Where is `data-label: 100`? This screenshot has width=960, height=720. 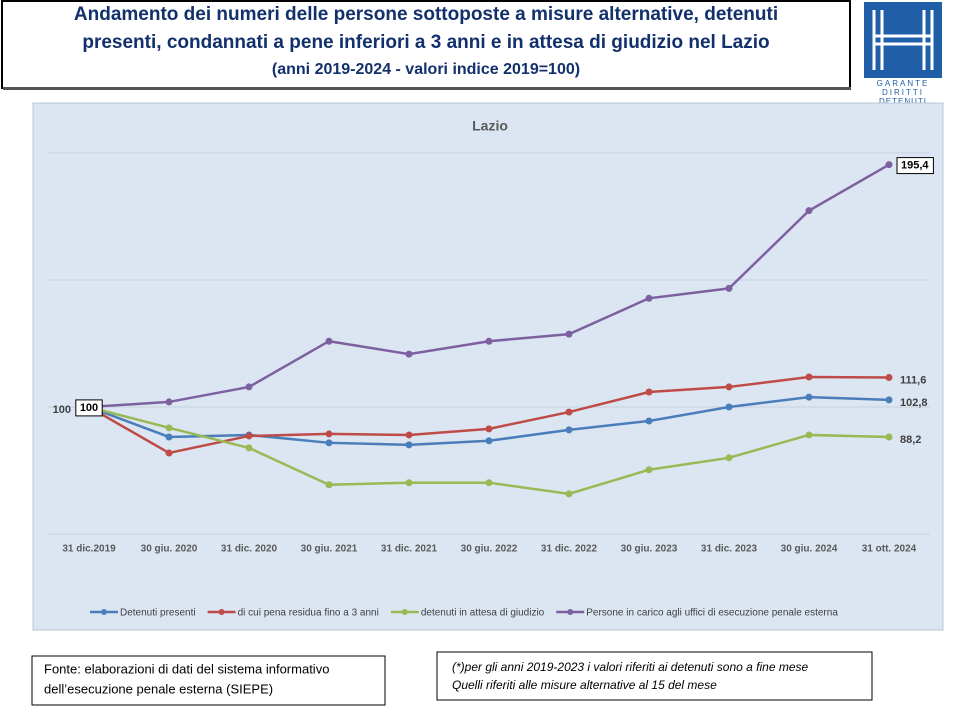 data-label: 100 is located at coordinates (89, 408).